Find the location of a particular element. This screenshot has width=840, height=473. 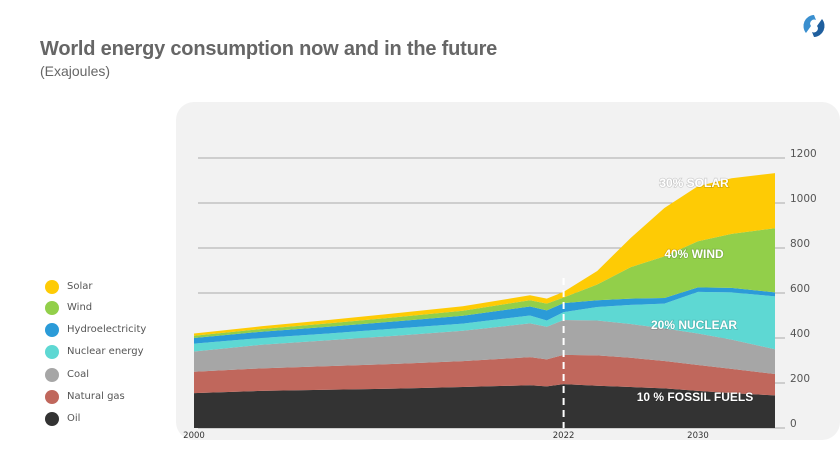

area-coal is located at coordinates (484, 367).